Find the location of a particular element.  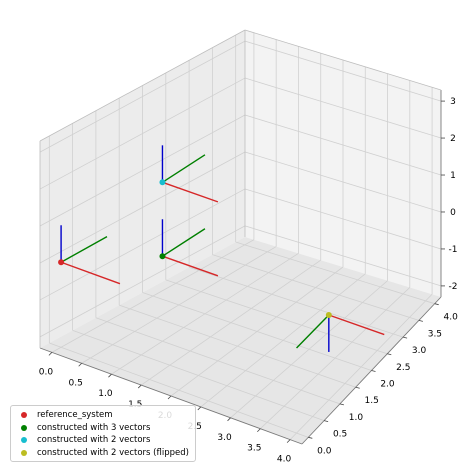

y-tick-label: 1.0 is located at coordinates (356, 418).